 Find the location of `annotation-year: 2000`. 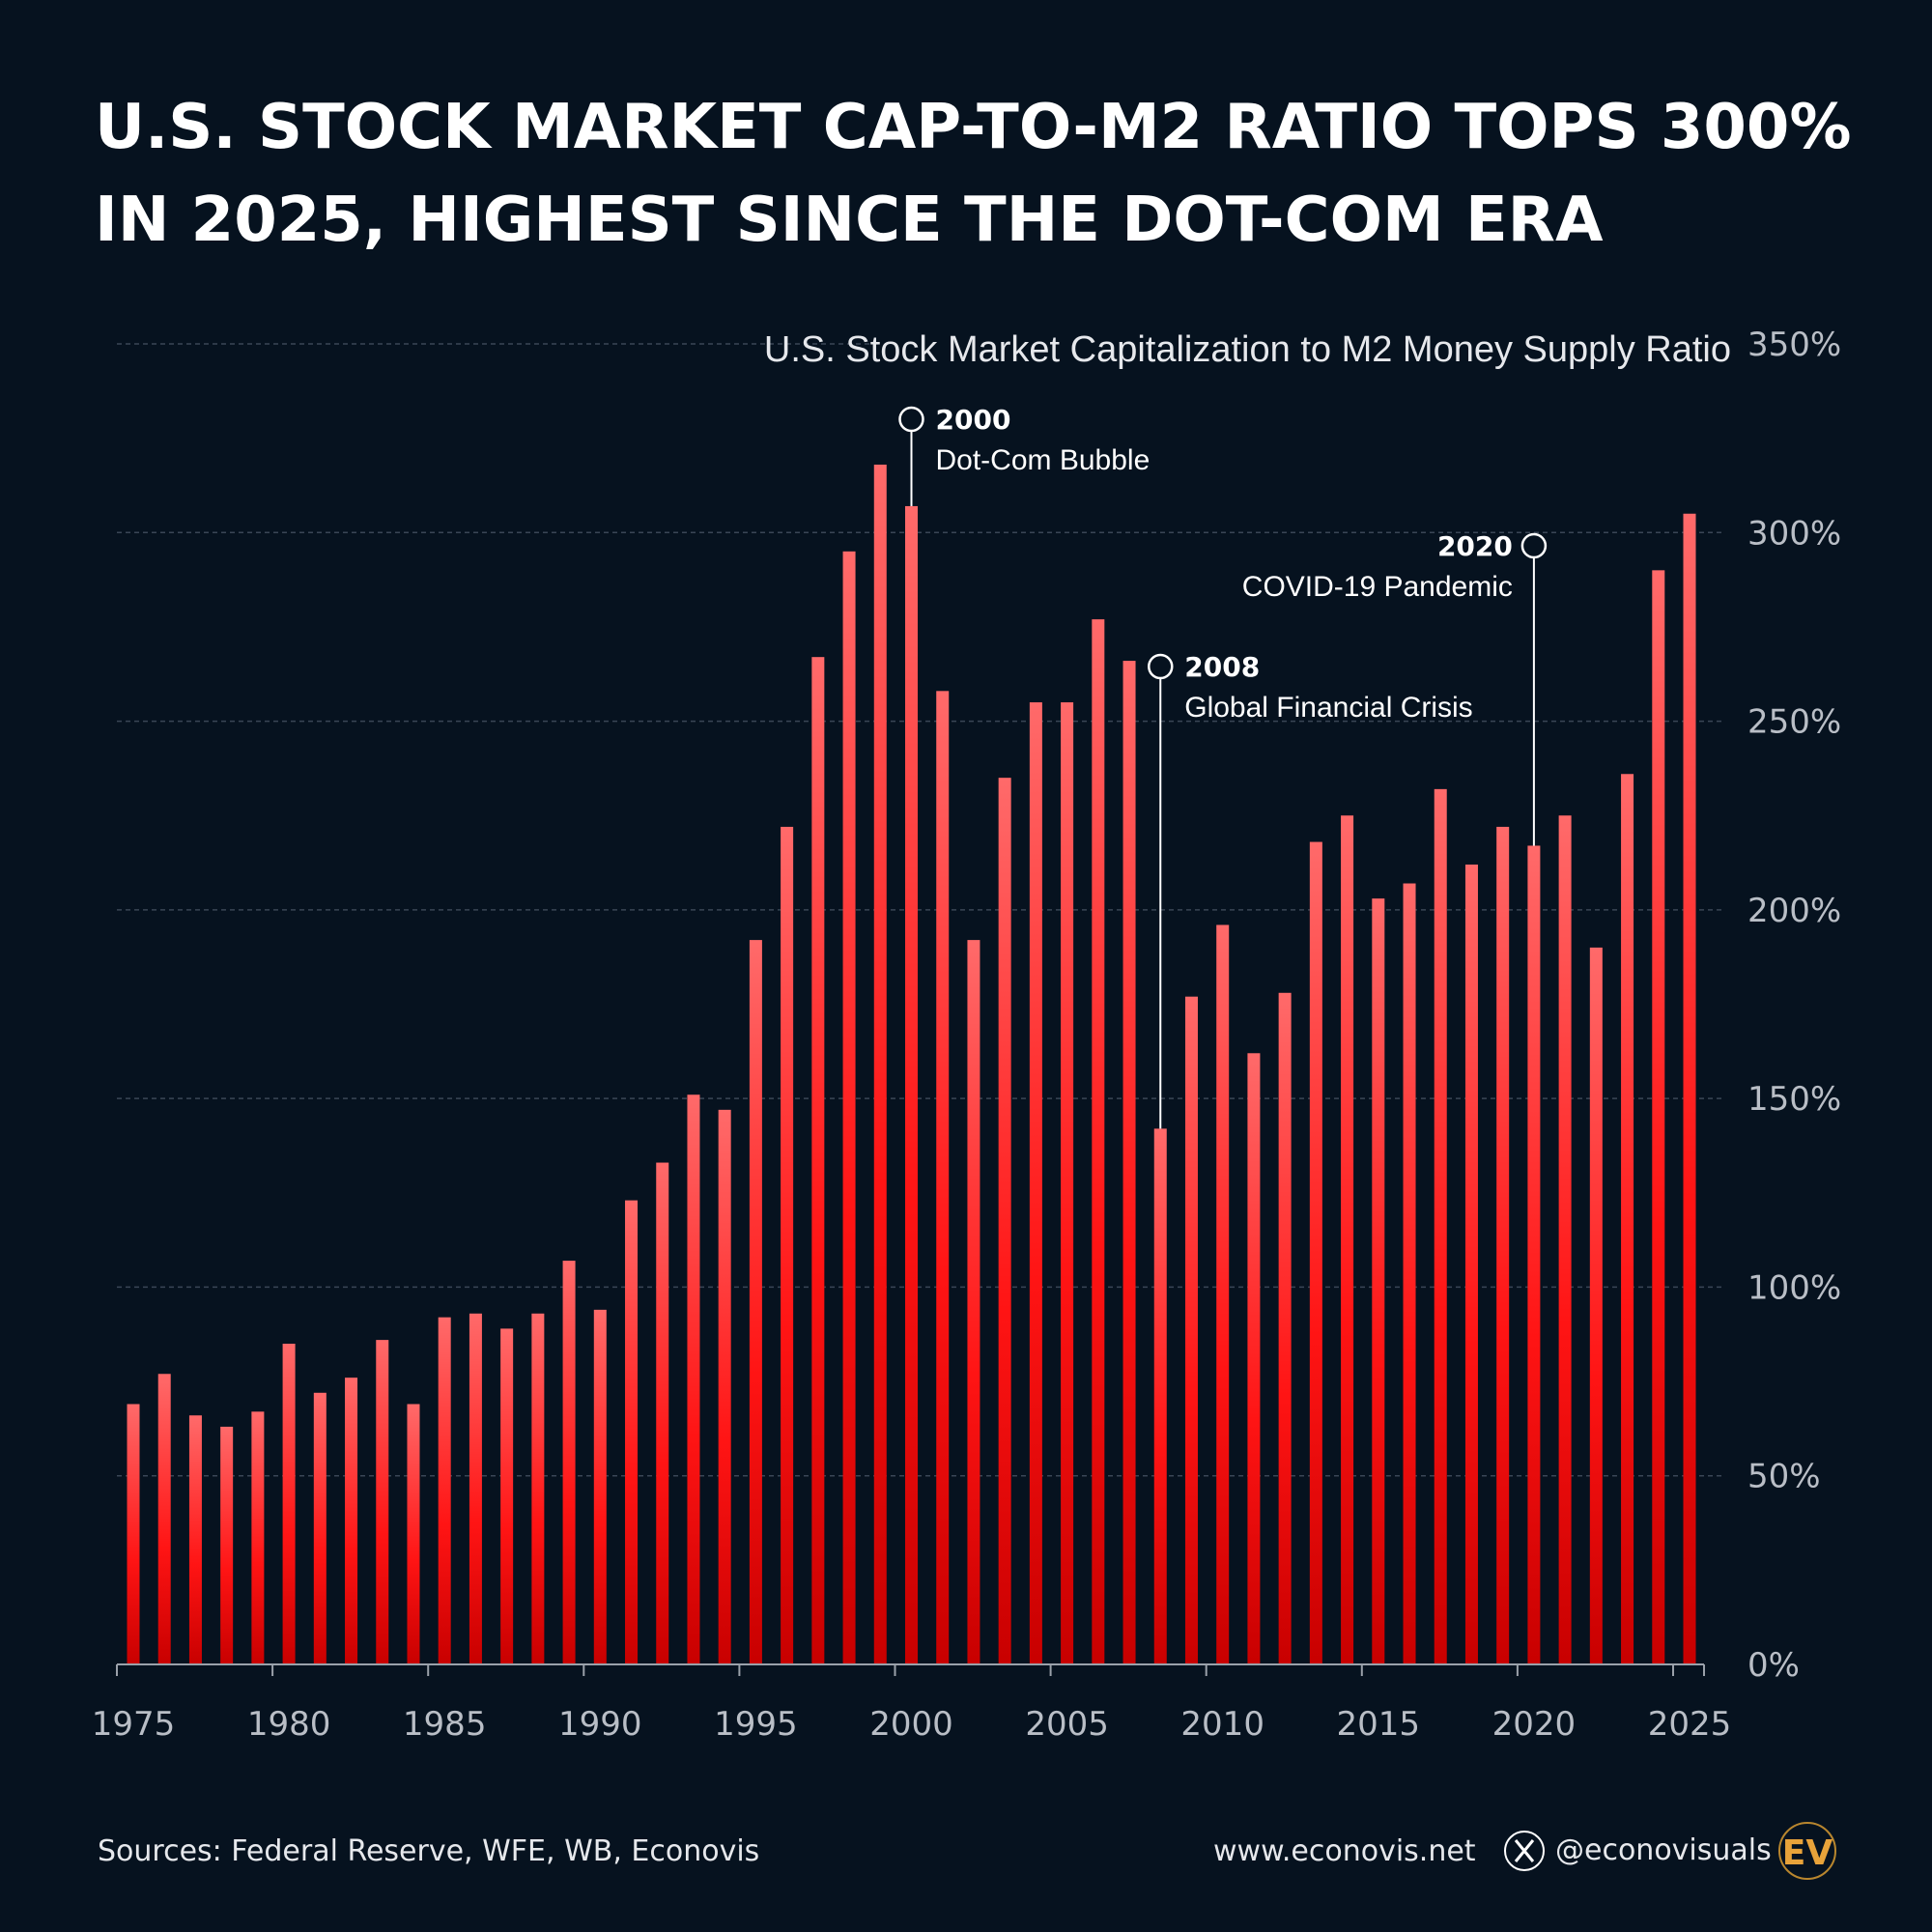

annotation-year: 2000 is located at coordinates (973, 420).